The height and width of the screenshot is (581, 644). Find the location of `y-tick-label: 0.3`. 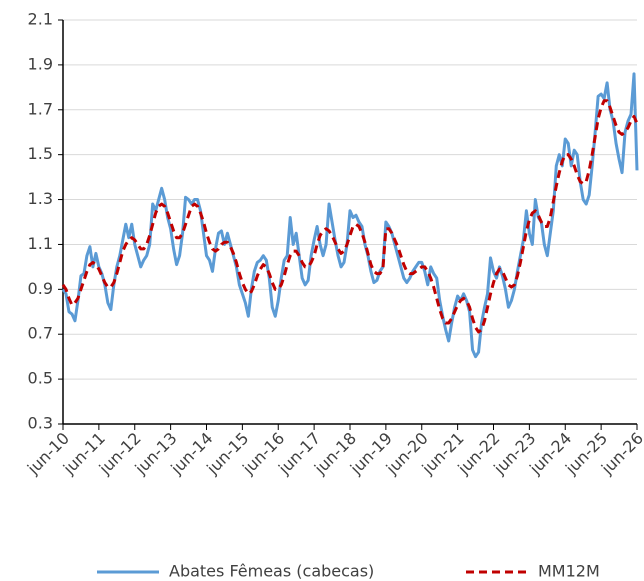

y-tick-label: 0.3 is located at coordinates (40, 423).